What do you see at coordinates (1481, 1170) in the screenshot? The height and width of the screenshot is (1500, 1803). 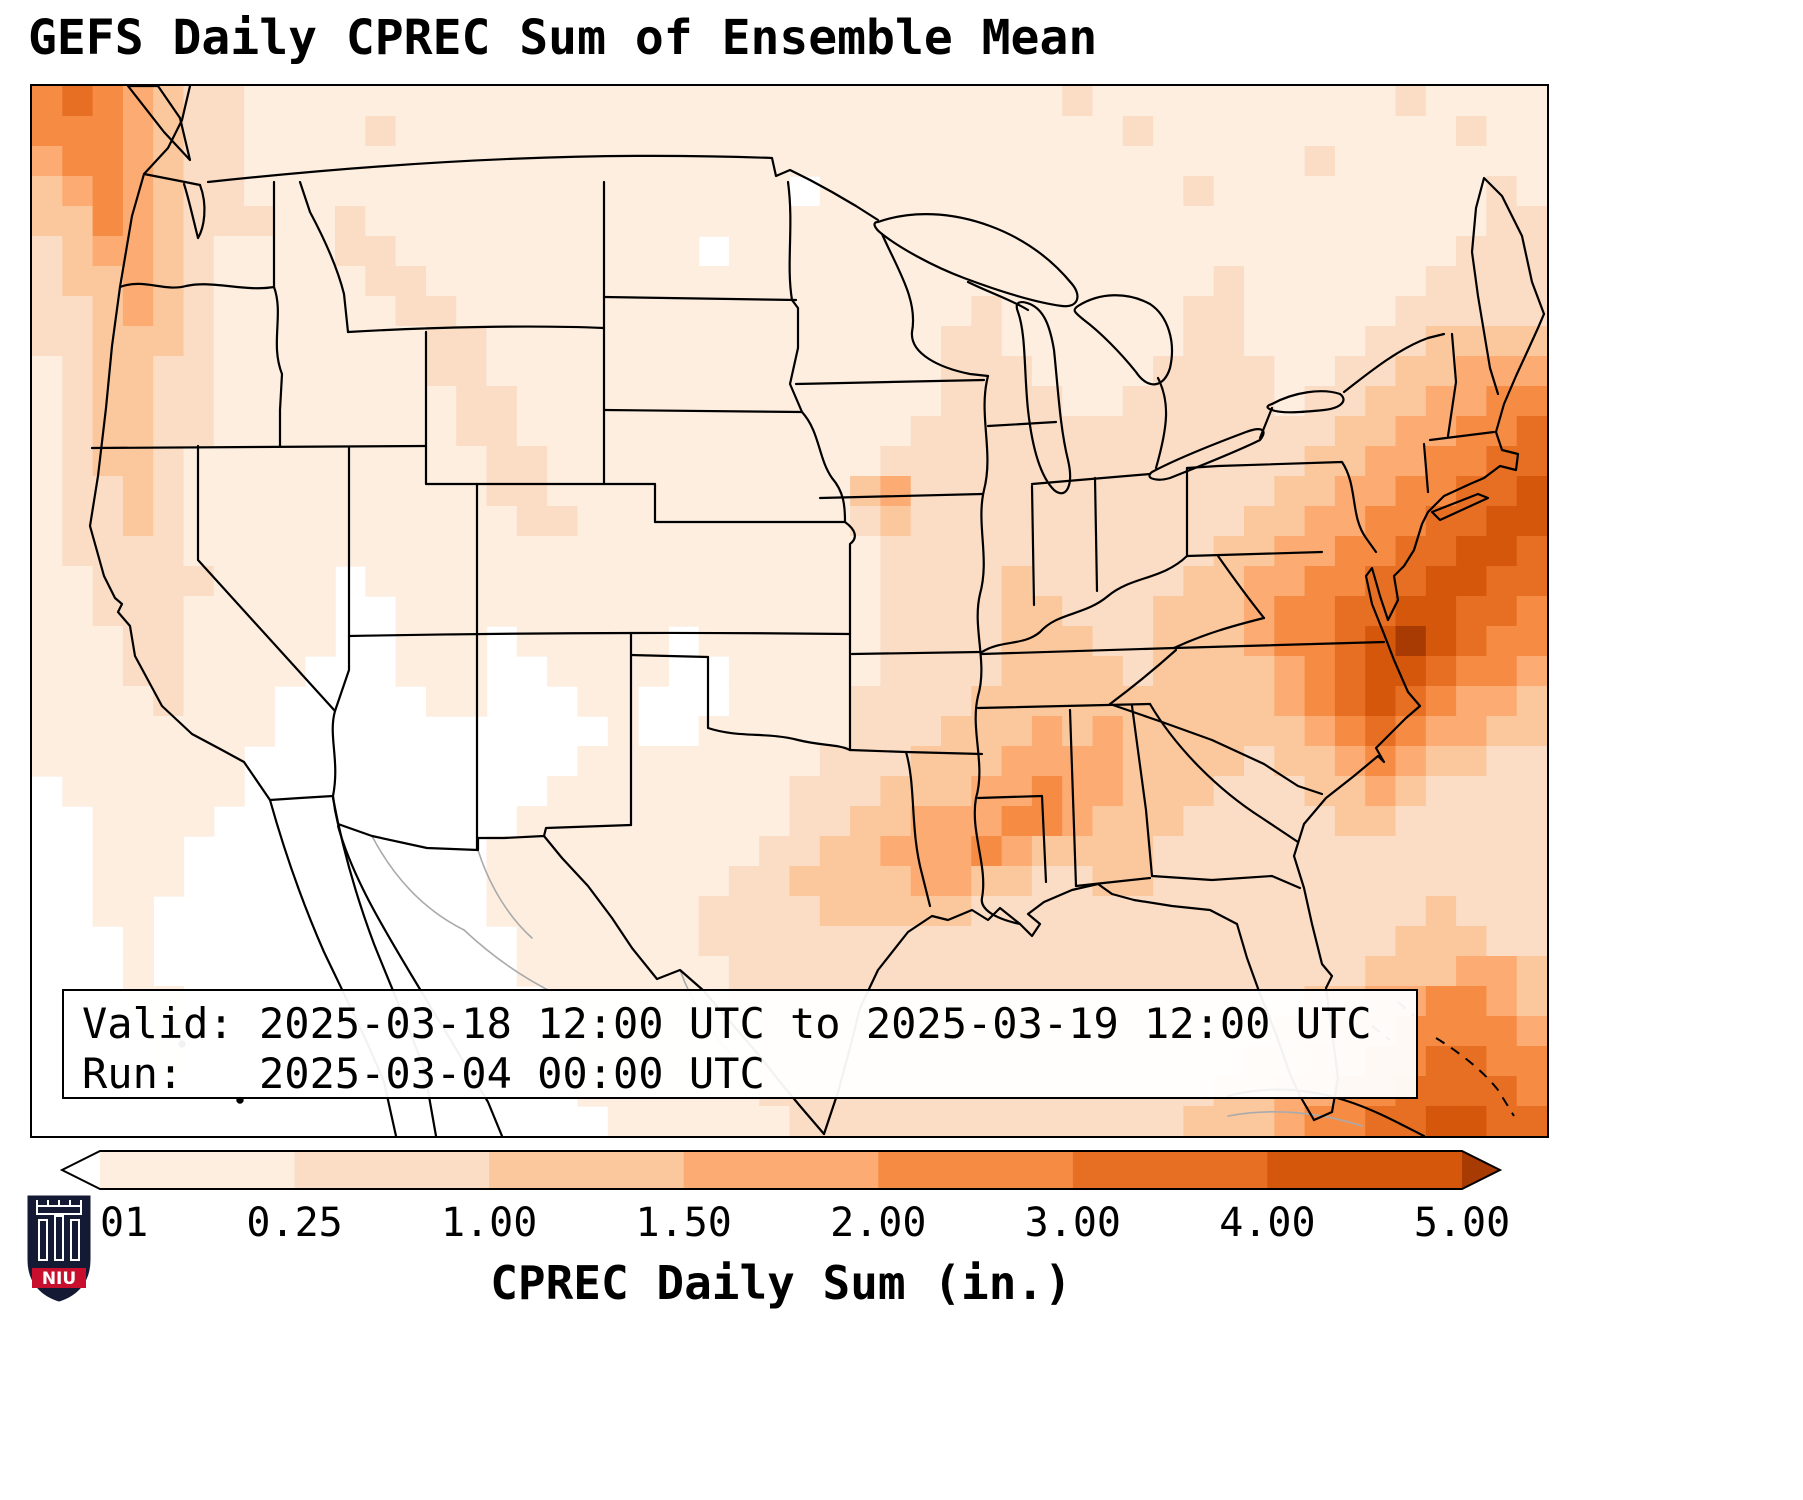 I see `colorbar-over-arrow` at bounding box center [1481, 1170].